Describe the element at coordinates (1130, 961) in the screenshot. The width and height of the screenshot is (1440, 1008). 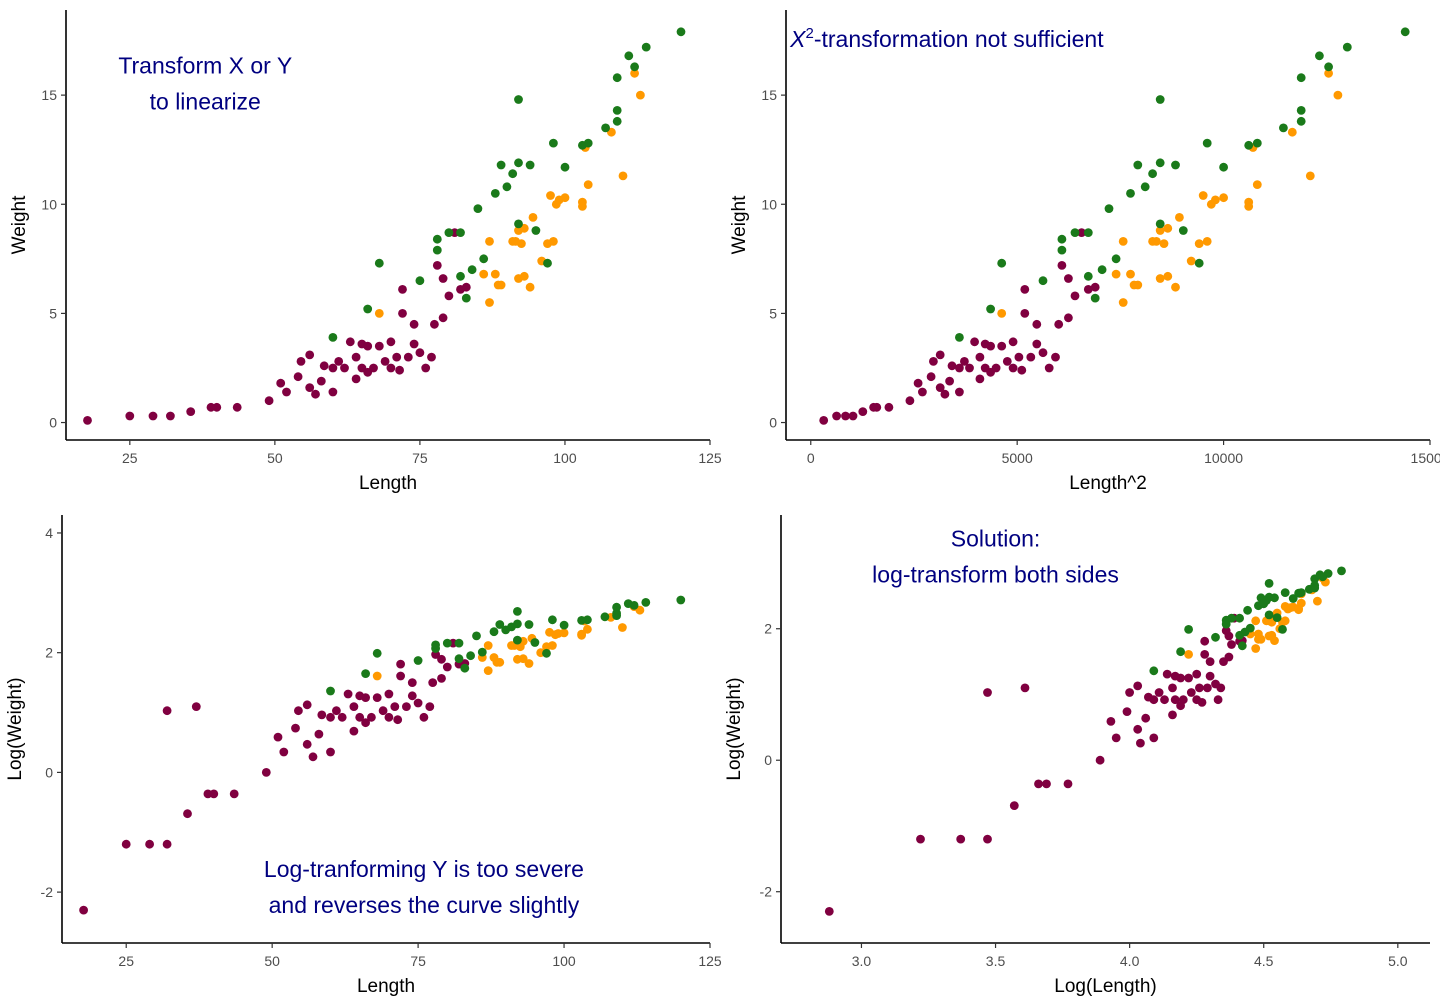
I see `x-tick-label: 4.0` at that location.